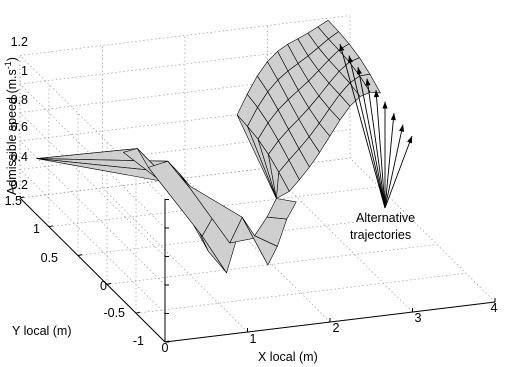 Image resolution: width=507 pixels, height=367 pixels. Describe the element at coordinates (19, 157) in the screenshot. I see `z-tick-label: 0.4` at that location.